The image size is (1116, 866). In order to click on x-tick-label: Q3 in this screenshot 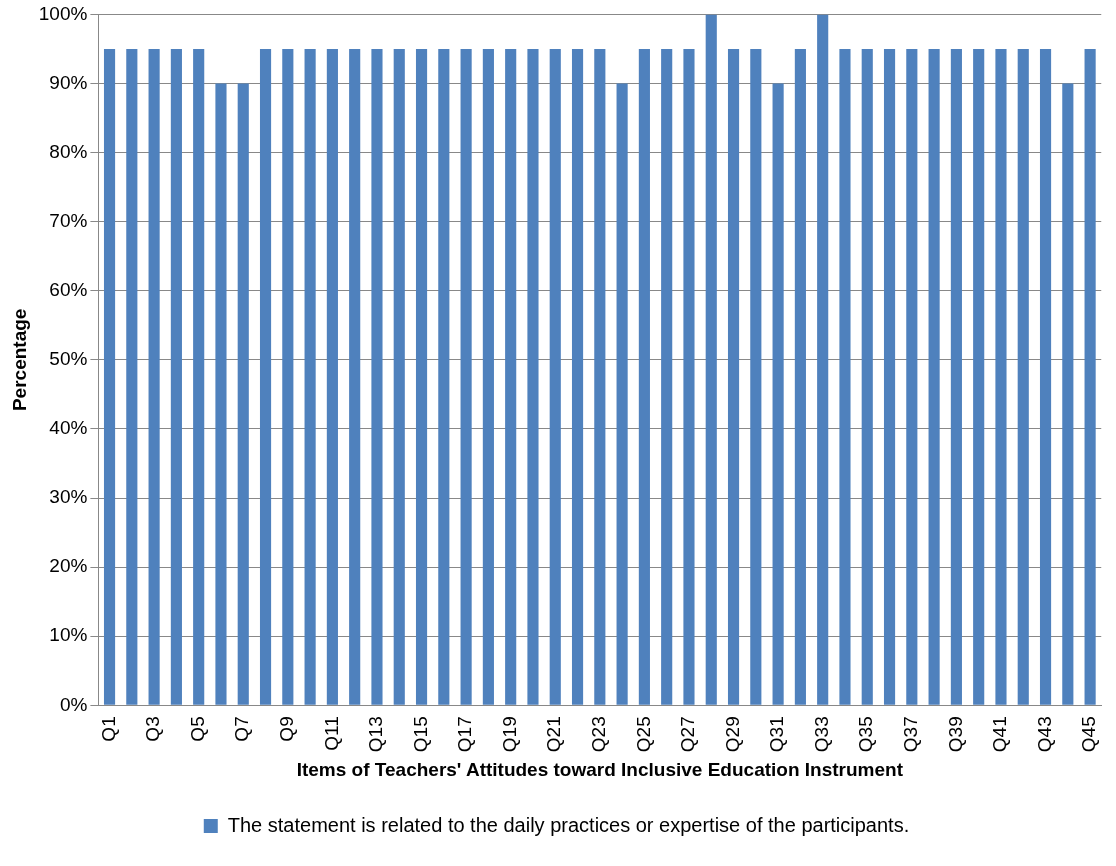, I will do `click(153, 729)`.